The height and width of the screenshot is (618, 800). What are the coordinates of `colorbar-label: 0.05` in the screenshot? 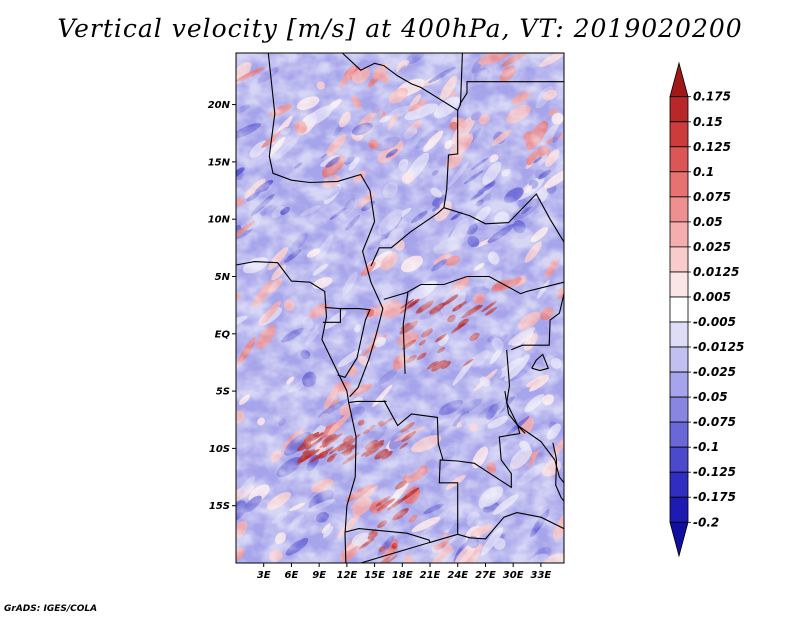 It's located at (708, 222).